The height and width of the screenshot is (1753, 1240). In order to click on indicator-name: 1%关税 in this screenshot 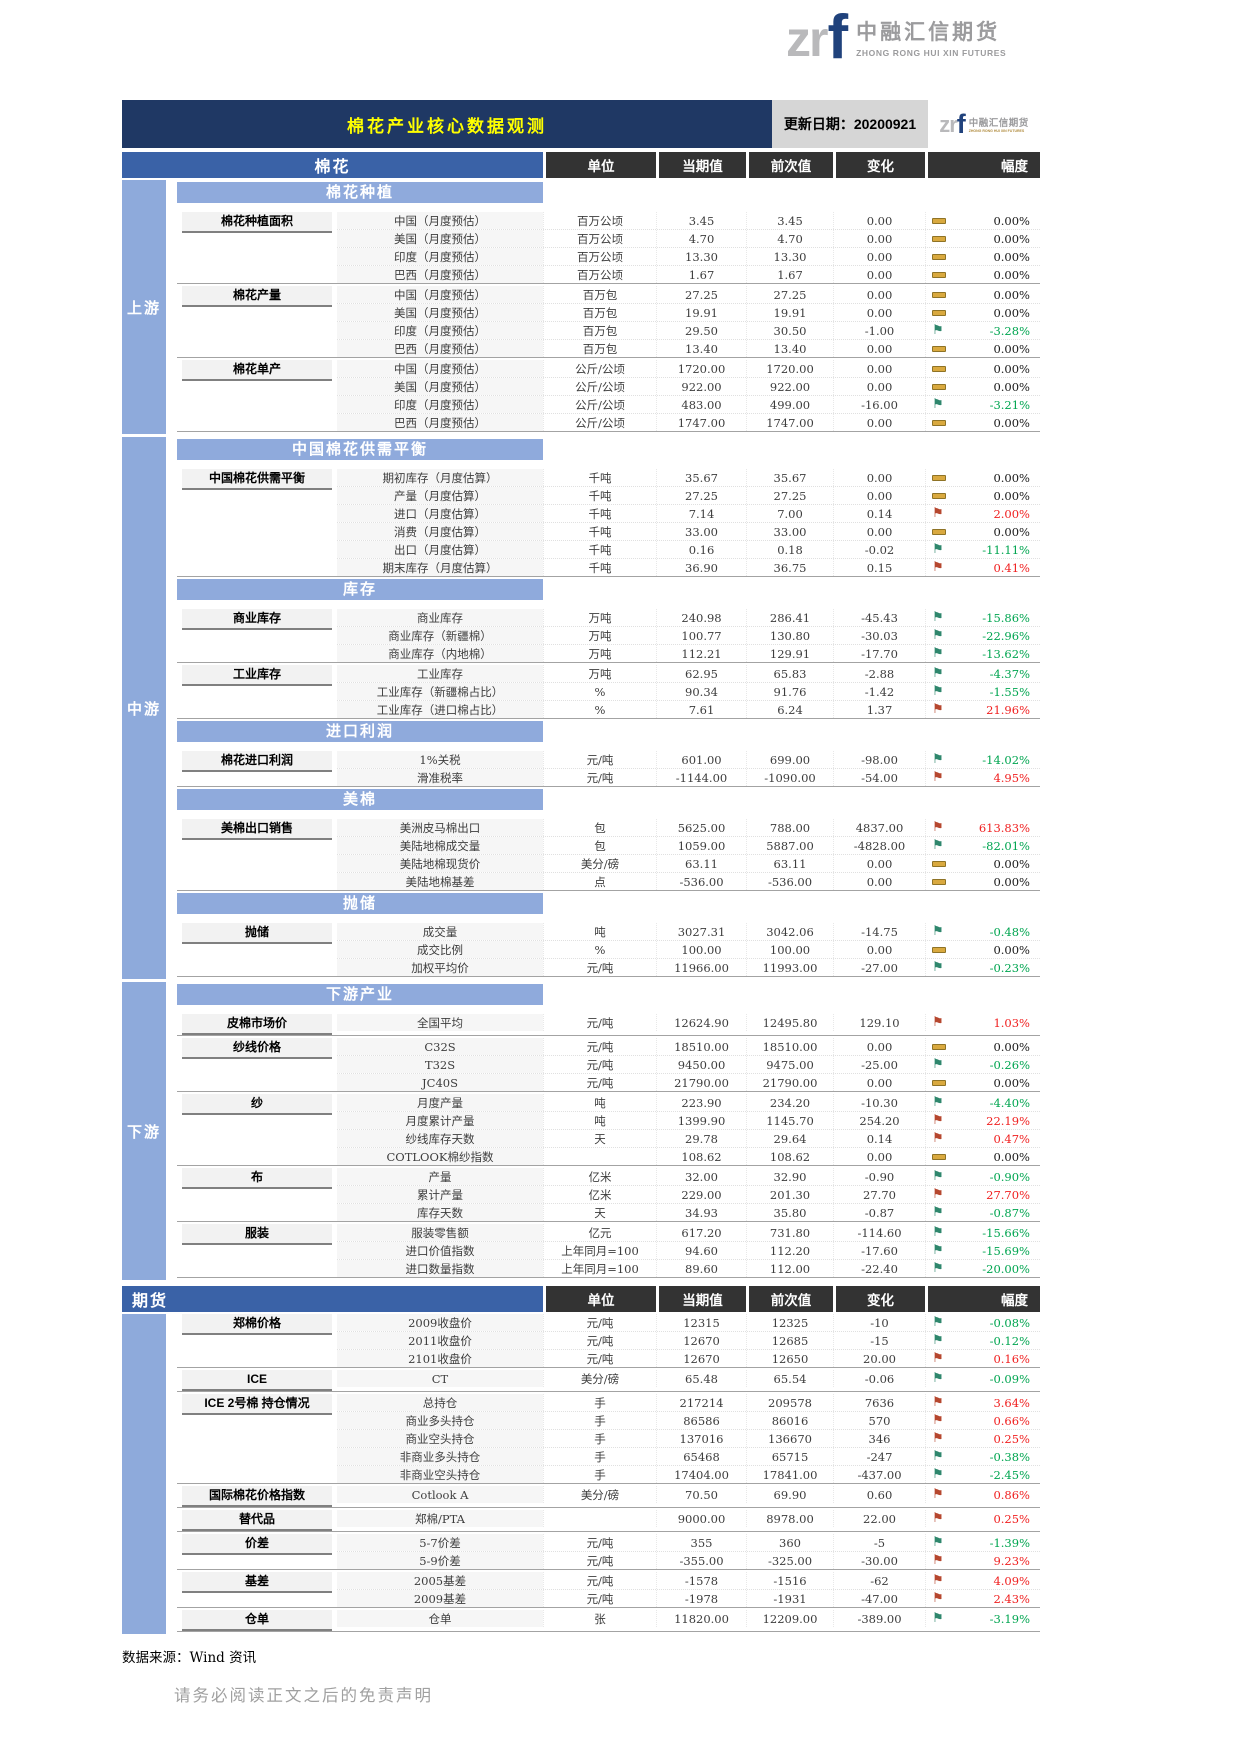, I will do `click(440, 759)`.